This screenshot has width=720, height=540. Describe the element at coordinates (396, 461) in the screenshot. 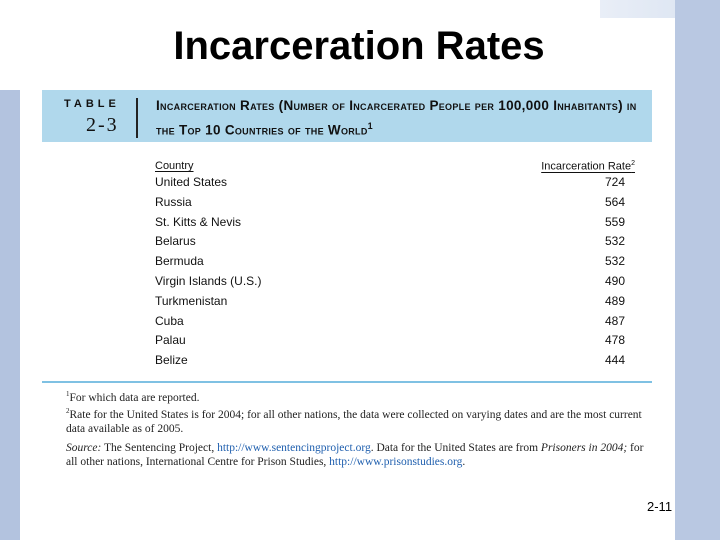

I see `source-link-prison-studies: http://www.prisonstudies.org` at that location.